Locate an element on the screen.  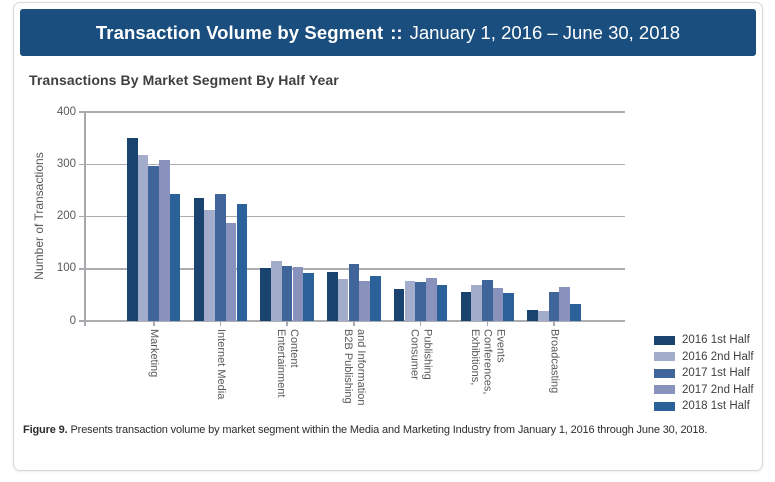
legend-label: 2016 1st Half is located at coordinates (716, 340).